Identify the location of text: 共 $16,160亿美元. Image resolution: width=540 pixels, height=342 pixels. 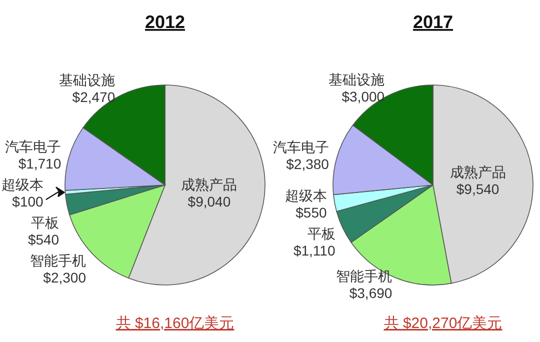
(175, 323).